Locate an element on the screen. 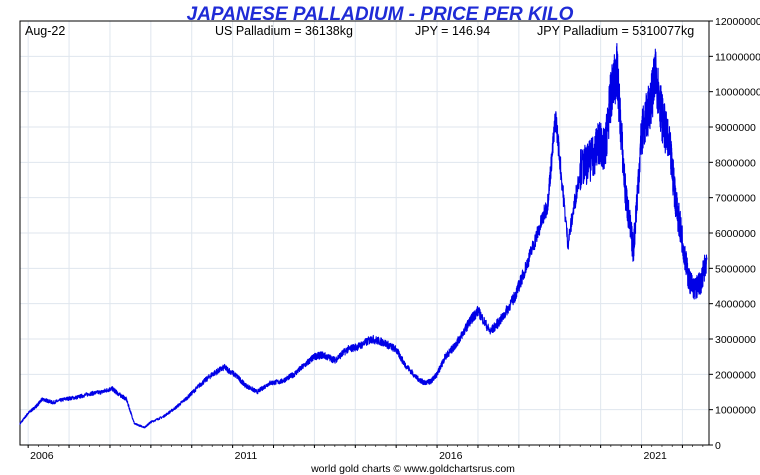 The width and height of the screenshot is (760, 475). y-tick-label: 3000000 is located at coordinates (735, 340).